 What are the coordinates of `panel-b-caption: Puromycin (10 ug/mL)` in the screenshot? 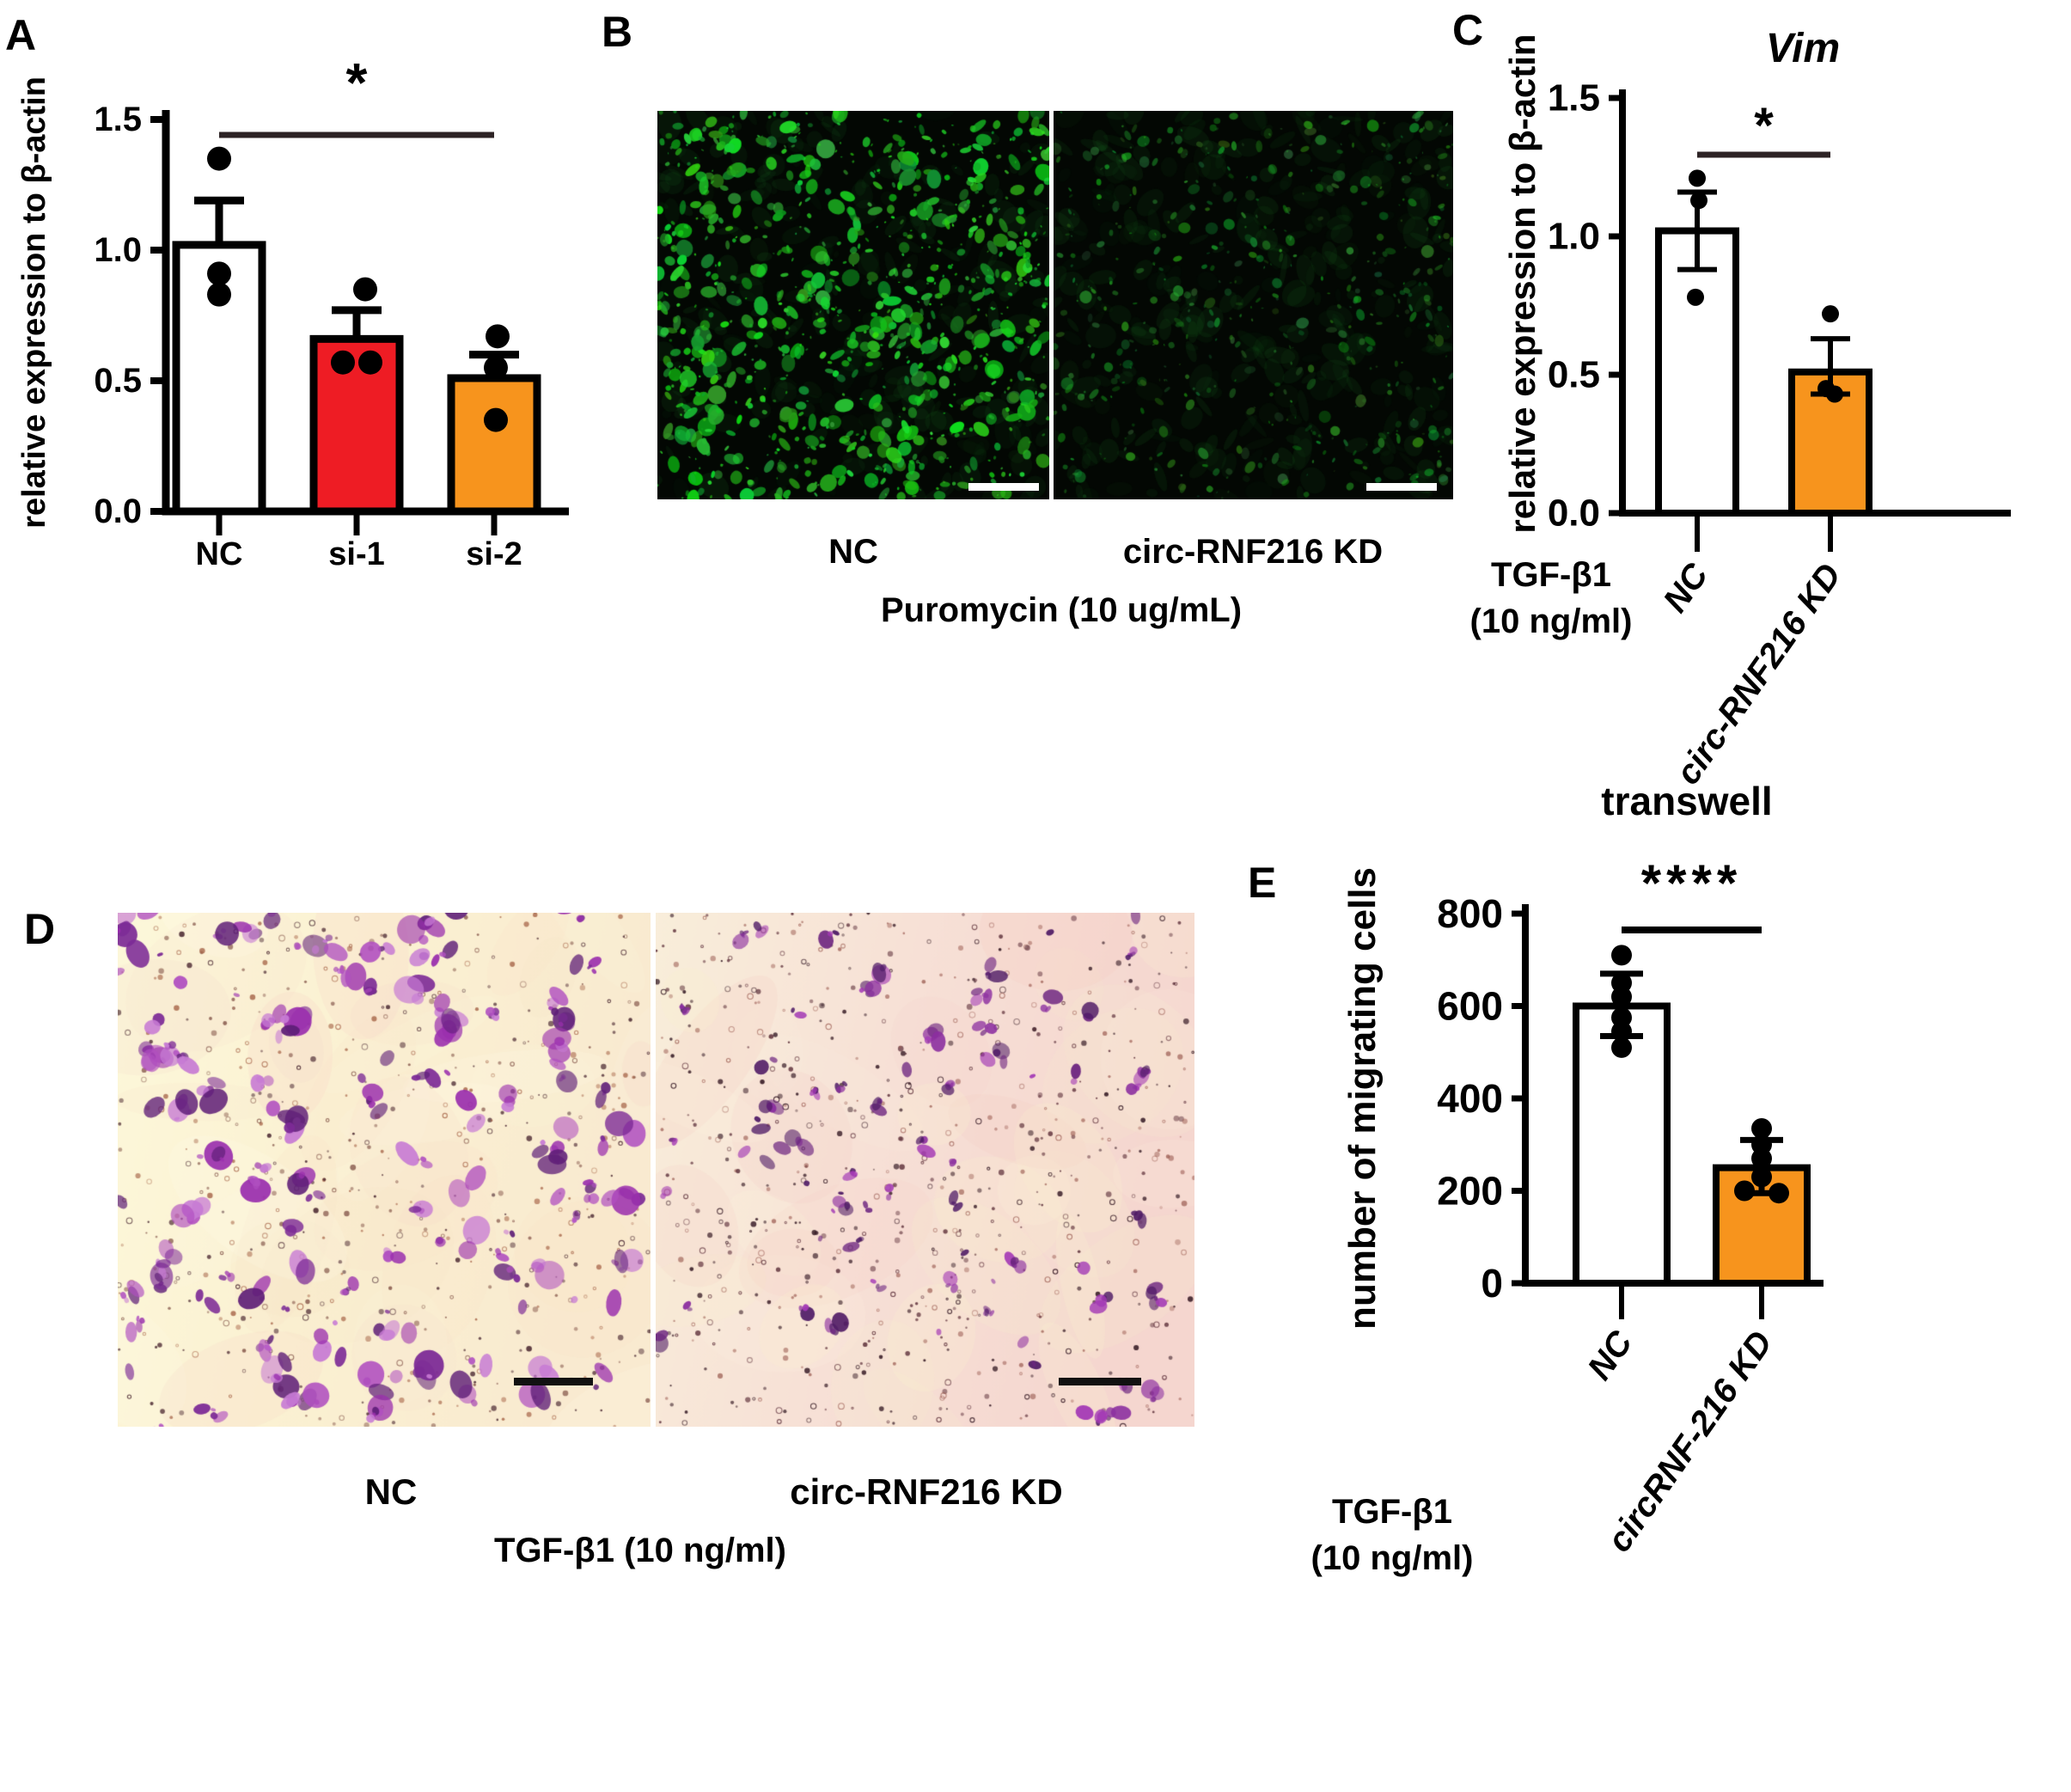 It's located at (1061, 610).